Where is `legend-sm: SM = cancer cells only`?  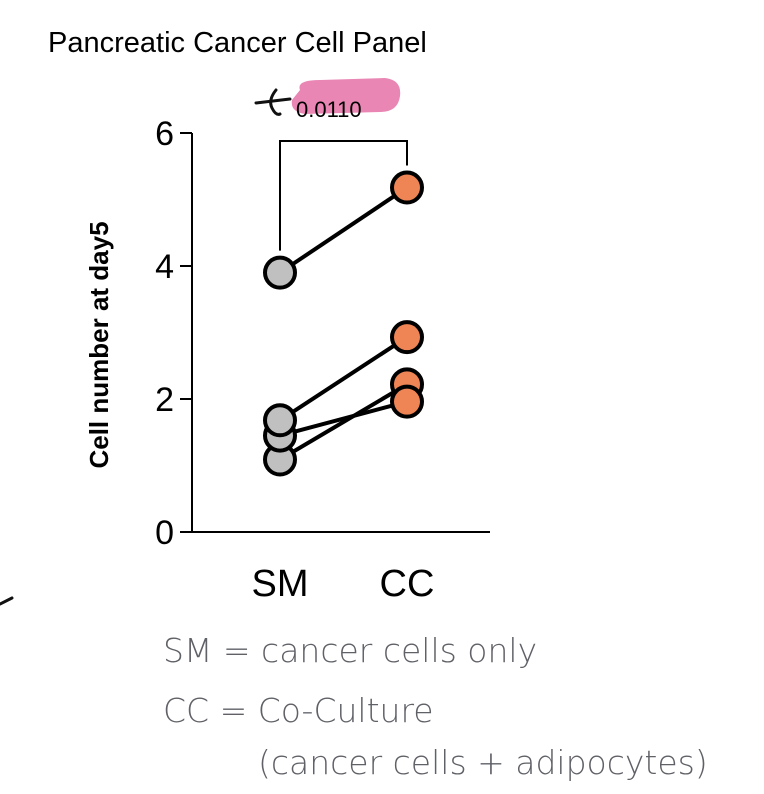
legend-sm: SM = cancer cells only is located at coordinates (350, 650).